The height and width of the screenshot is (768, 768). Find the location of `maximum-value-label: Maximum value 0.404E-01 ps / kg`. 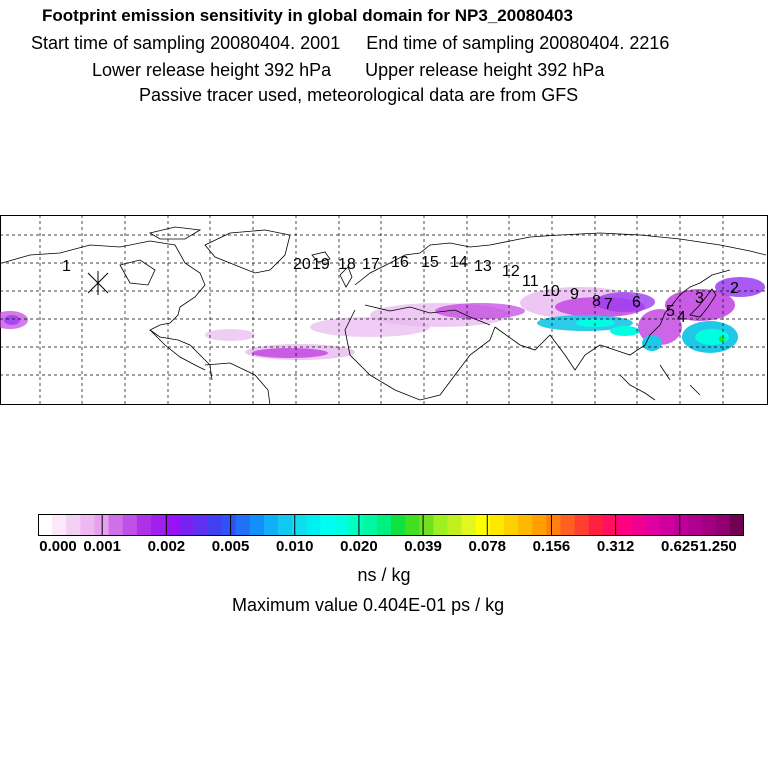

maximum-value-label: Maximum value 0.404E-01 ps / kg is located at coordinates (368, 605).